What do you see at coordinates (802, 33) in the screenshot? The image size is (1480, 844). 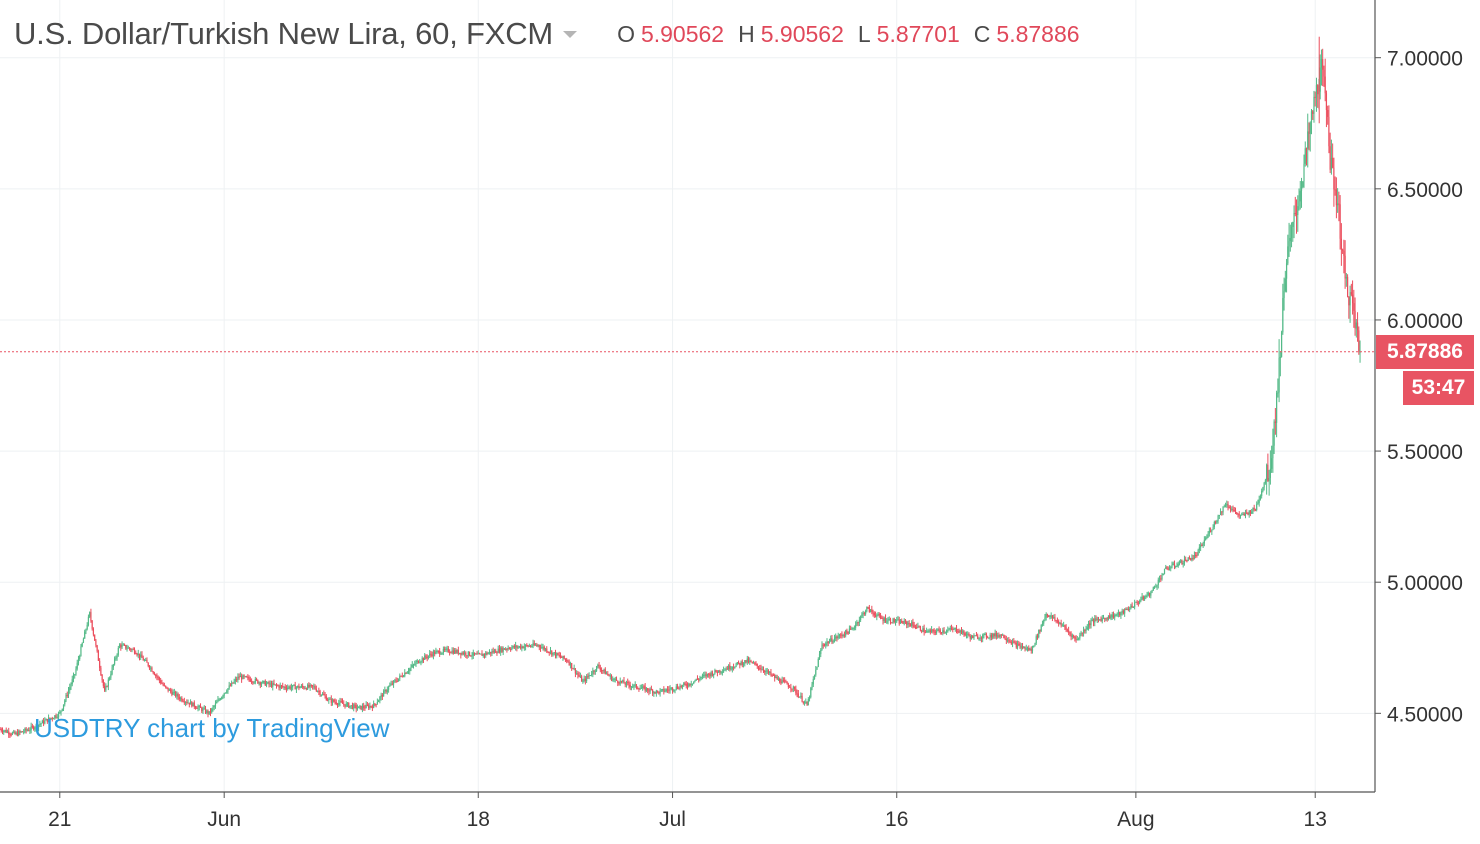 I see `high-value: 5.90562` at bounding box center [802, 33].